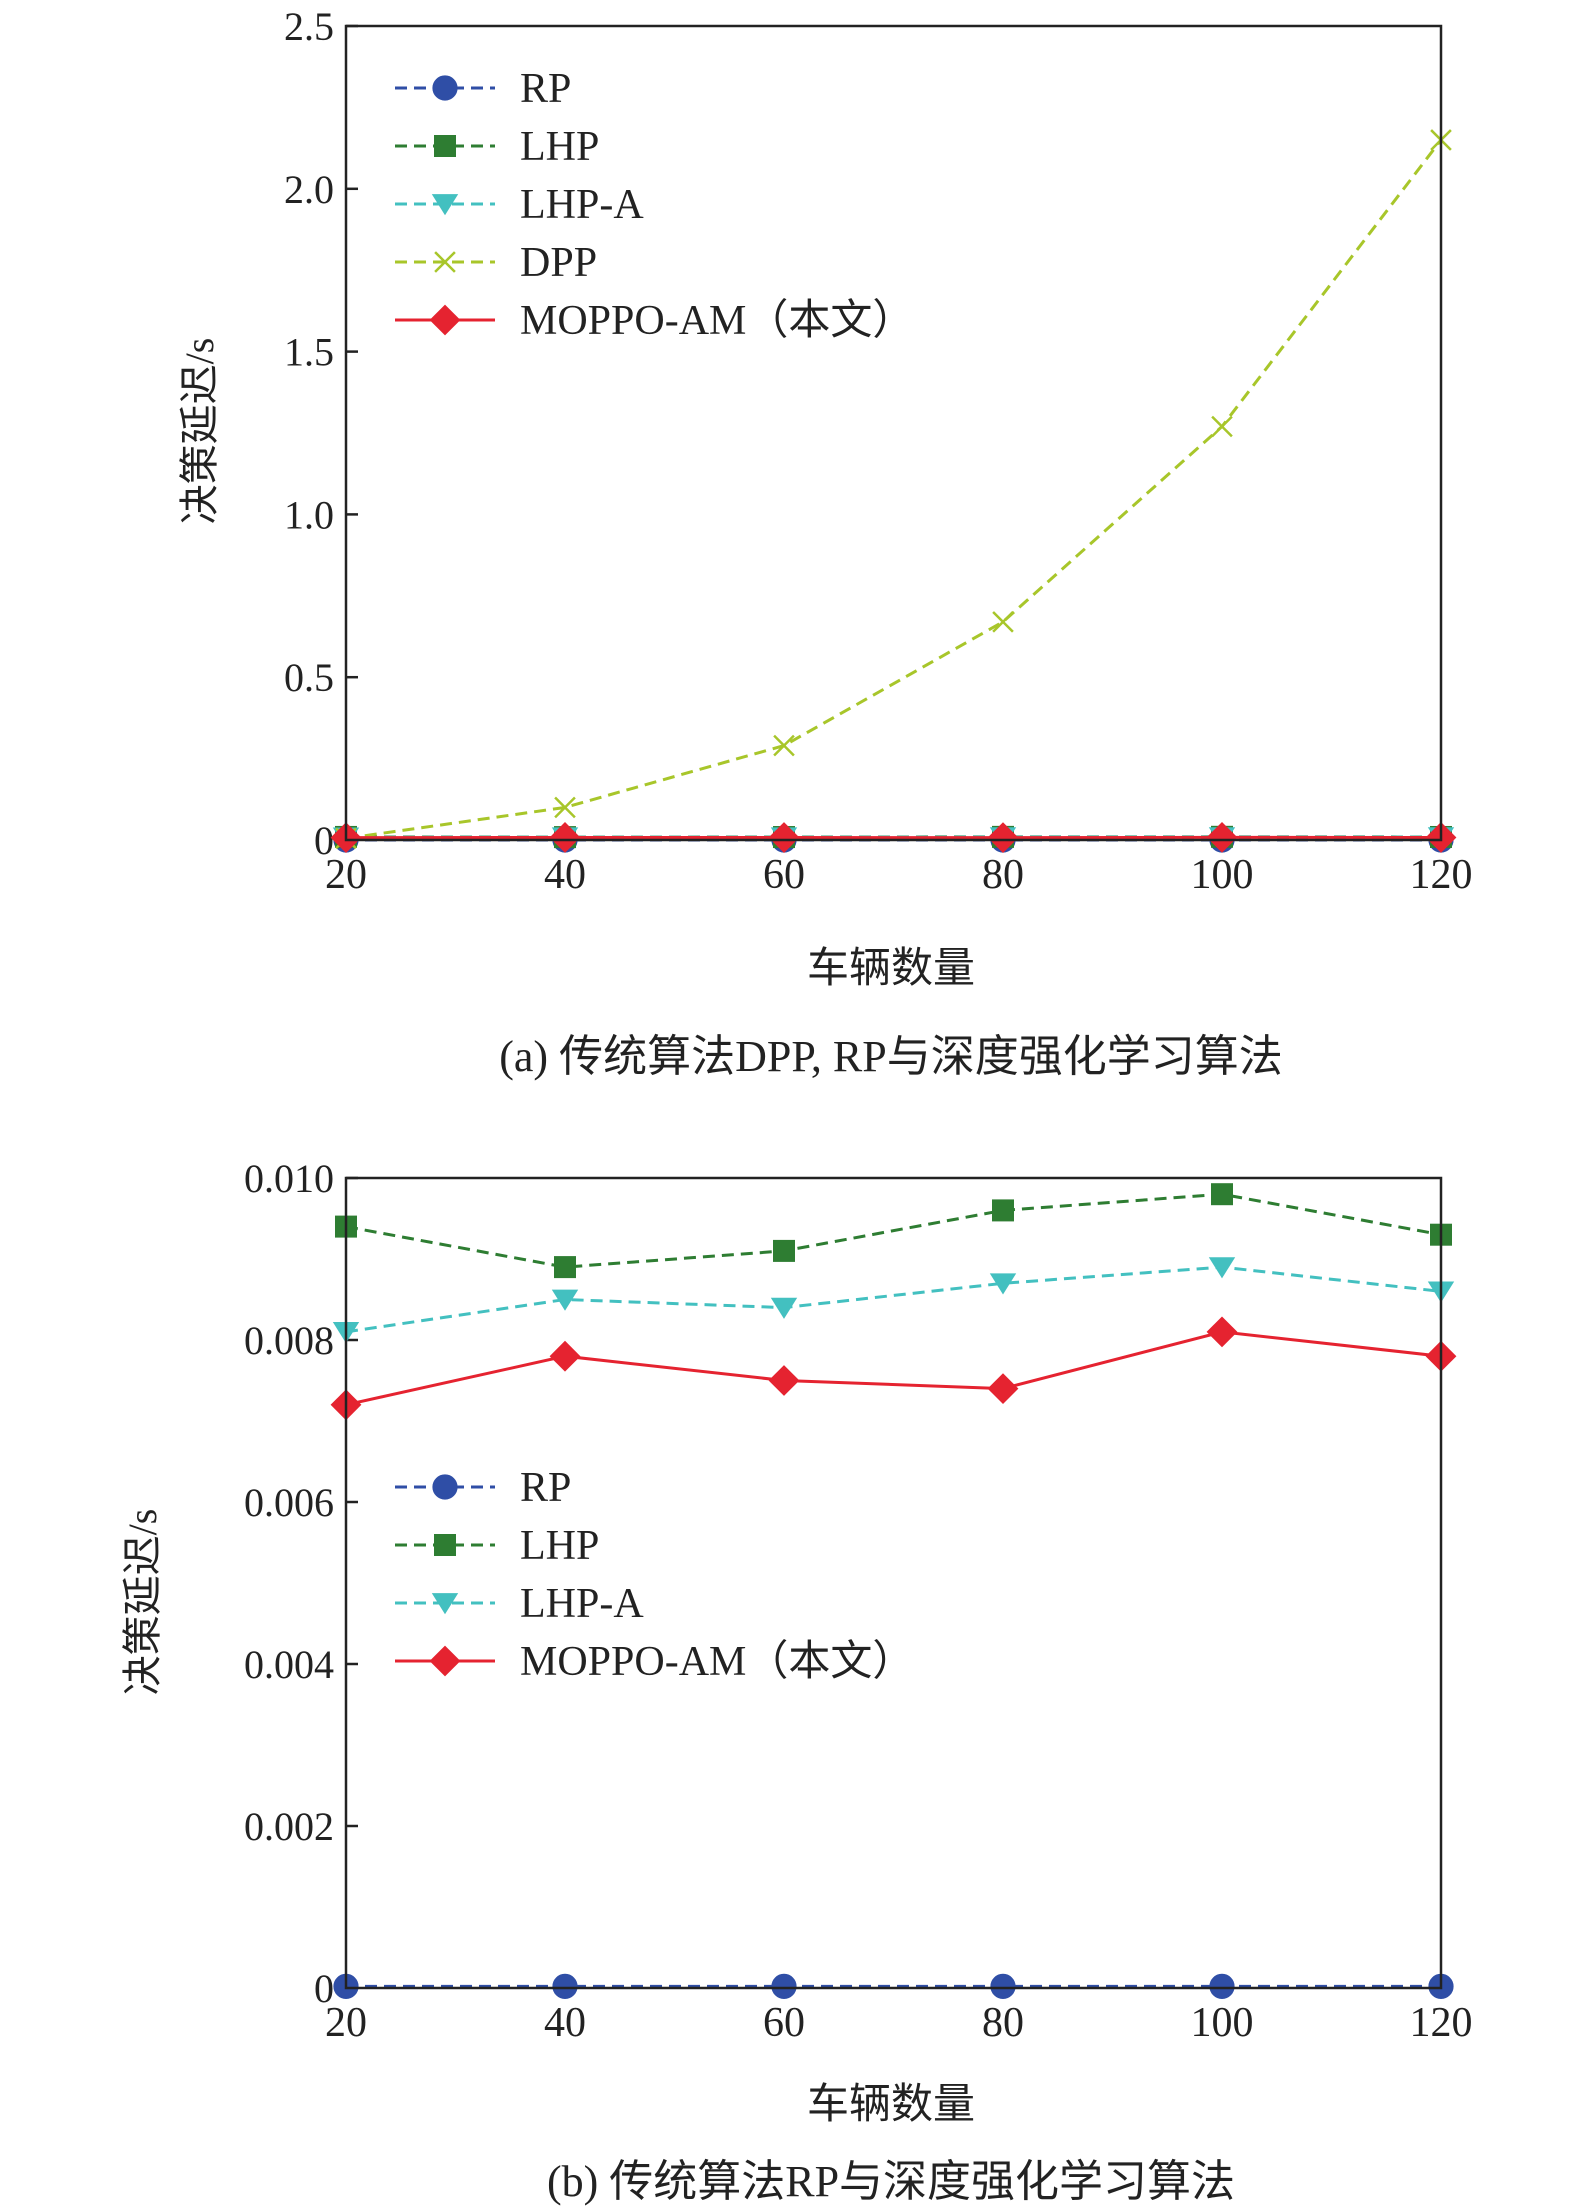 The image size is (1575, 2211). What do you see at coordinates (891, 2181) in the screenshot?
I see `chart-caption: (b) 传统算法RP与深度强化学习算法` at bounding box center [891, 2181].